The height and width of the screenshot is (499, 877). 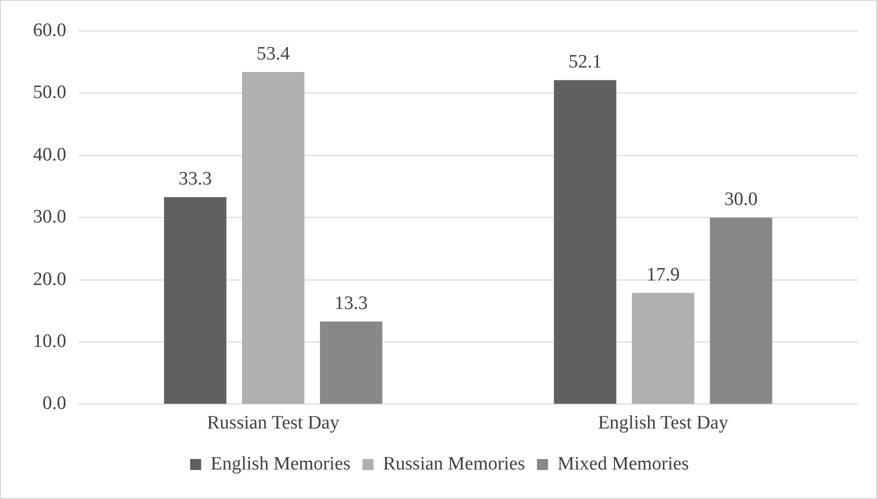 I want to click on y-tick-label: 50.0, so click(x=49, y=93).